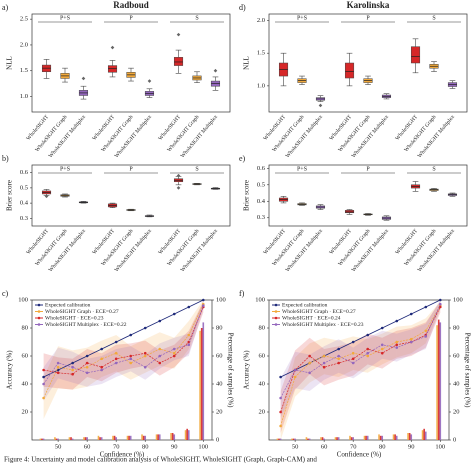 Image resolution: width=474 pixels, height=466 pixels. I want to click on panel-label: e), so click(242, 158).